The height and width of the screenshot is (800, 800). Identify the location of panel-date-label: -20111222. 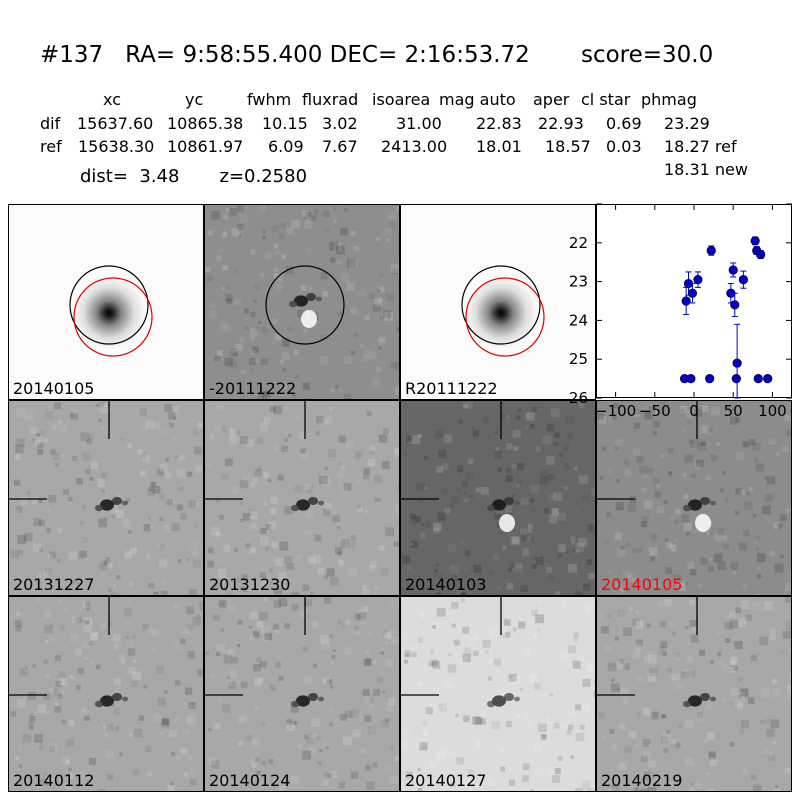
(253, 388).